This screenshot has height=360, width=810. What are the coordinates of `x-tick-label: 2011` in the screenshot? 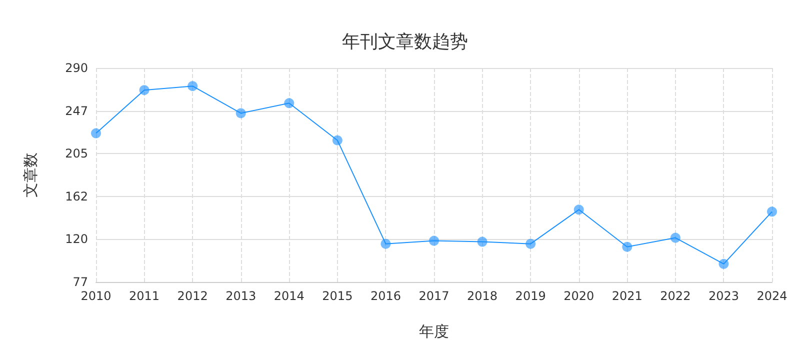 It's located at (144, 296).